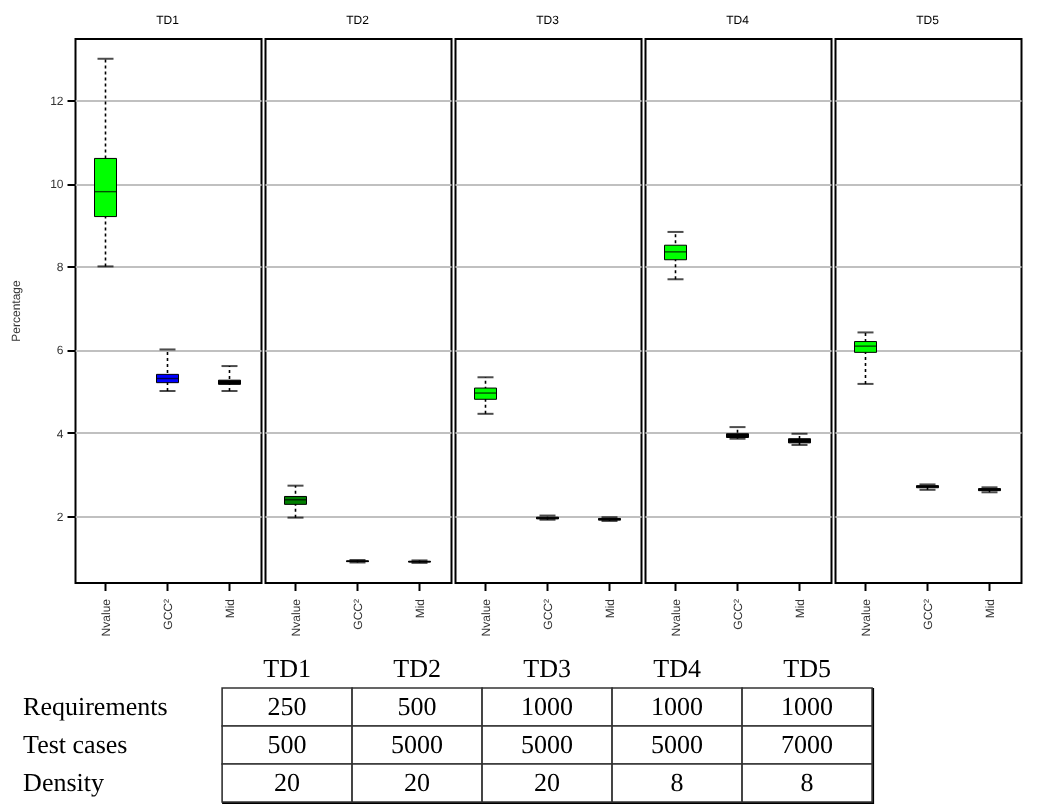  Describe the element at coordinates (95, 706) in the screenshot. I see `y-tick-label: Requirements` at that location.